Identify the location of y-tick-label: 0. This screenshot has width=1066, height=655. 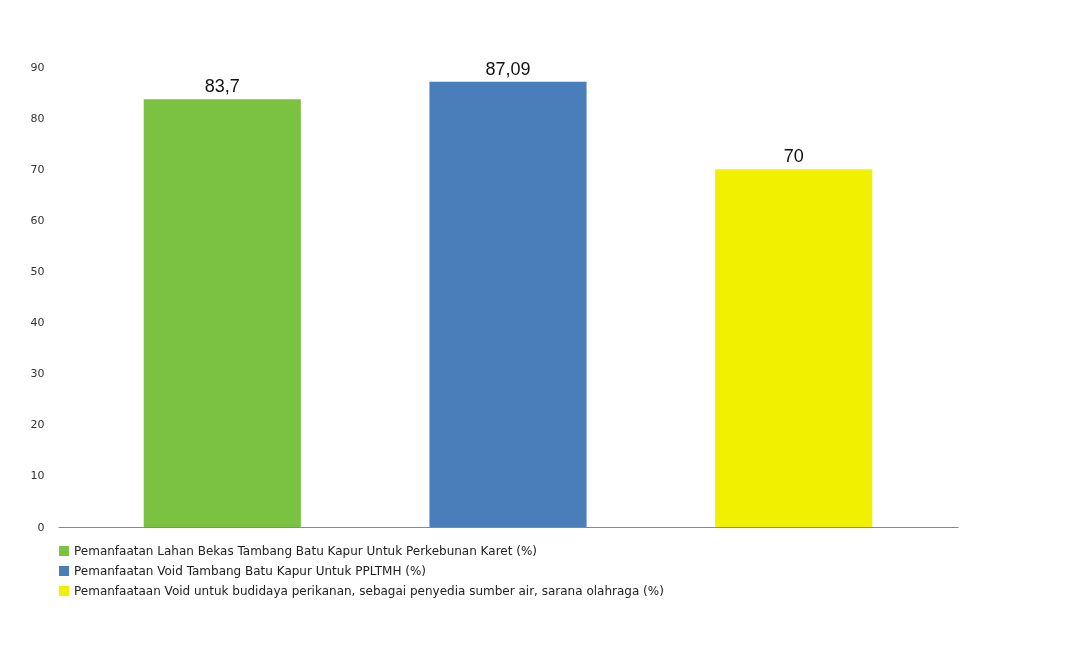
(41, 527).